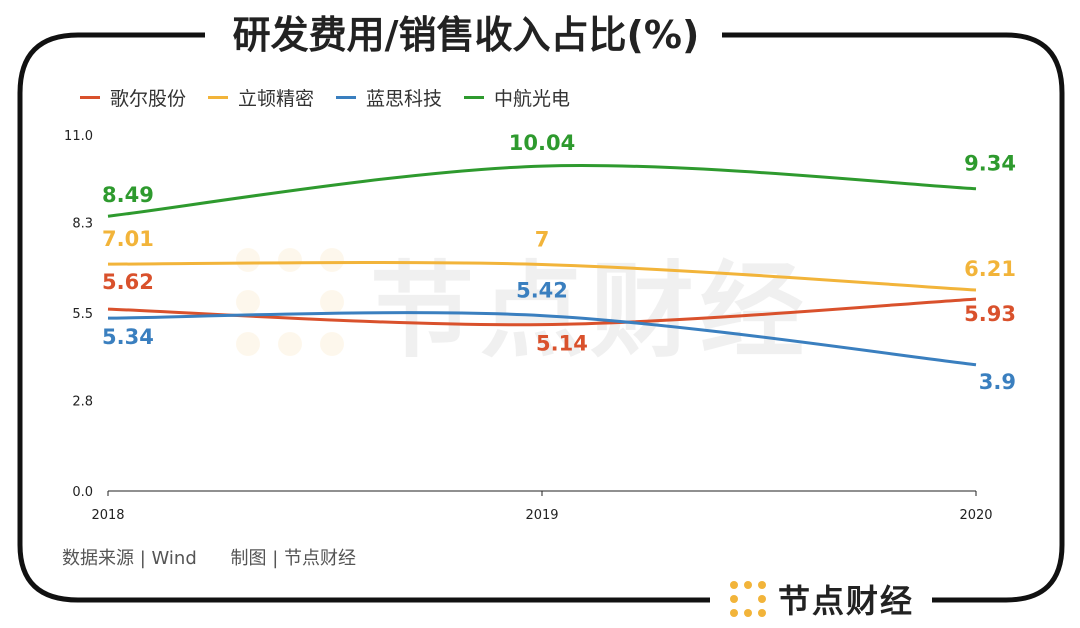 The height and width of the screenshot is (628, 1080). I want to click on made-by-note: 制图 | 节点财经, so click(293, 558).